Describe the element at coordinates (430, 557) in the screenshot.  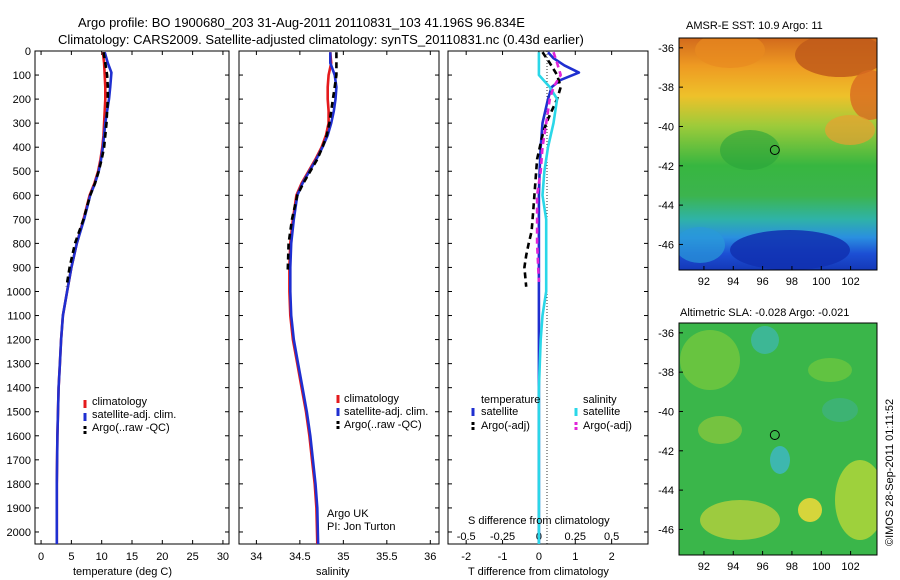
I see `x-tick-label: 36` at that location.